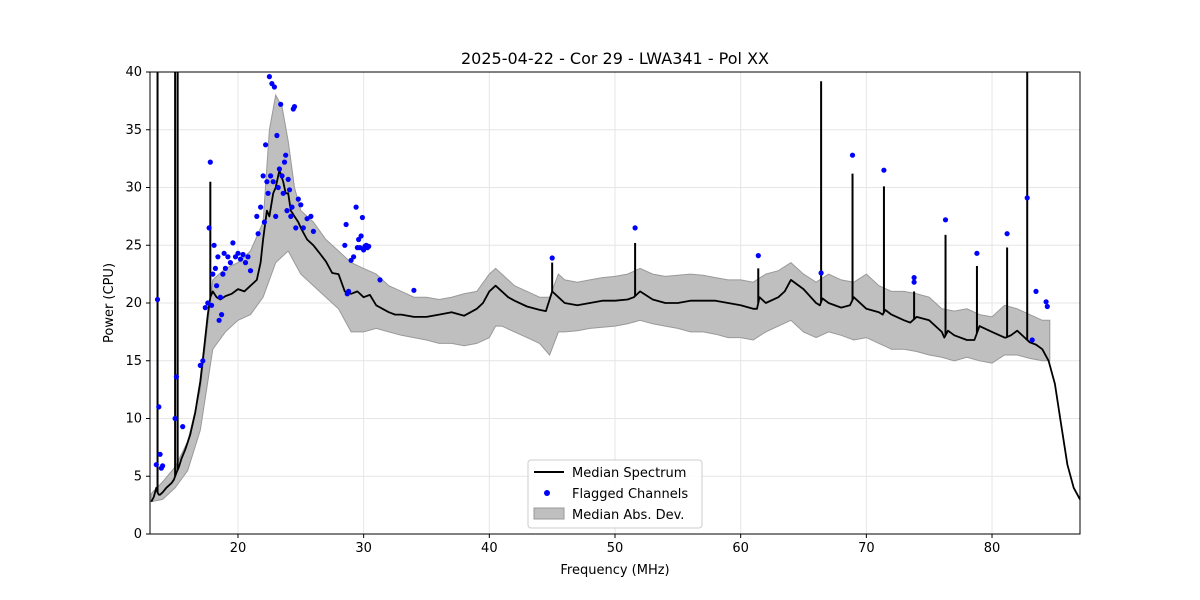 Image resolution: width=1200 pixels, height=600 pixels. Describe the element at coordinates (133, 303) in the screenshot. I see `y-tick-label: 20` at that location.